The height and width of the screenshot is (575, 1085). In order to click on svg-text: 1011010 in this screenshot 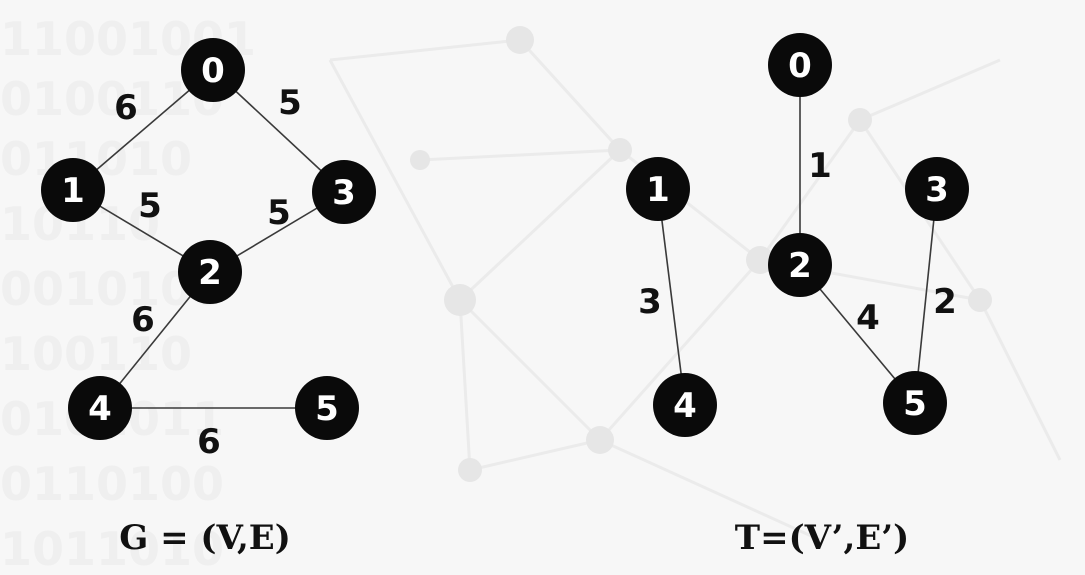, I will do `click(112, 548)`.